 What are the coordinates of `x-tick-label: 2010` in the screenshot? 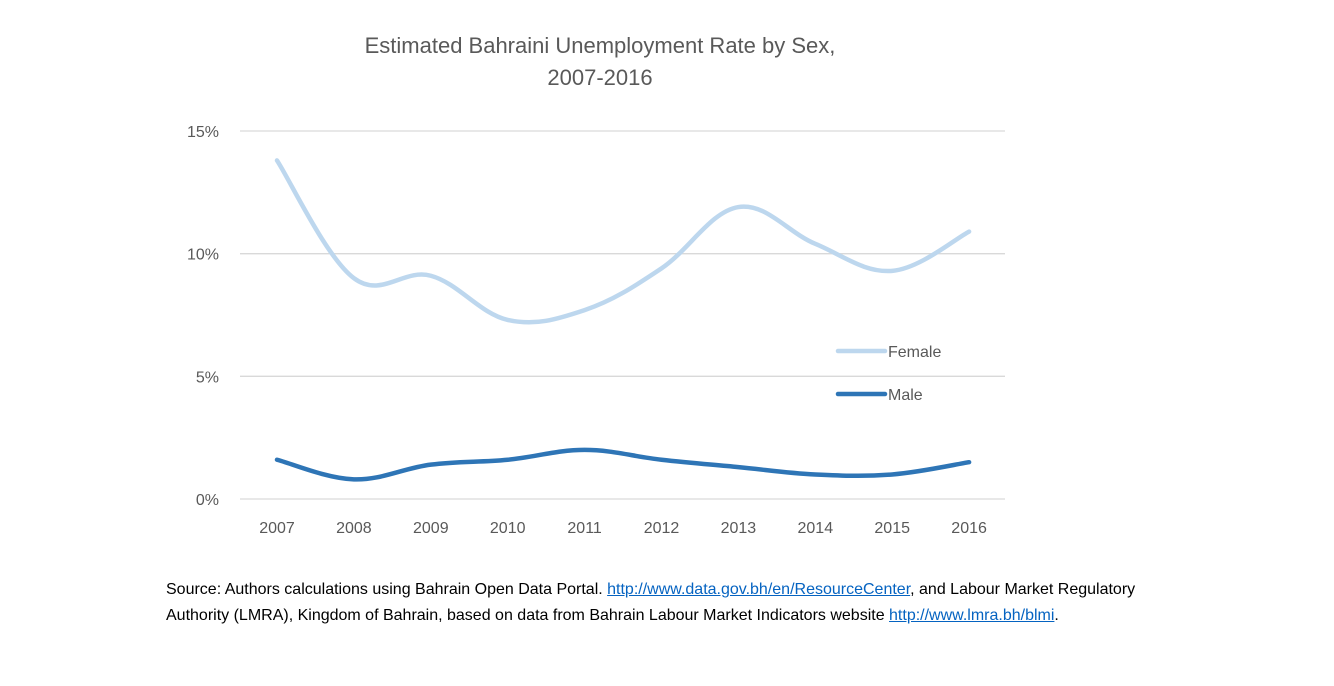 It's located at (508, 528).